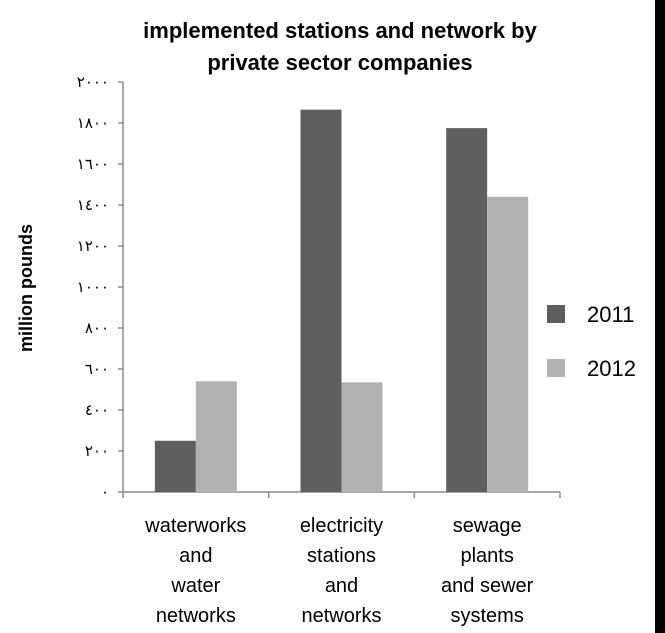 The image size is (665, 633). Describe the element at coordinates (610, 314) in the screenshot. I see `legend-label: 2011` at that location.